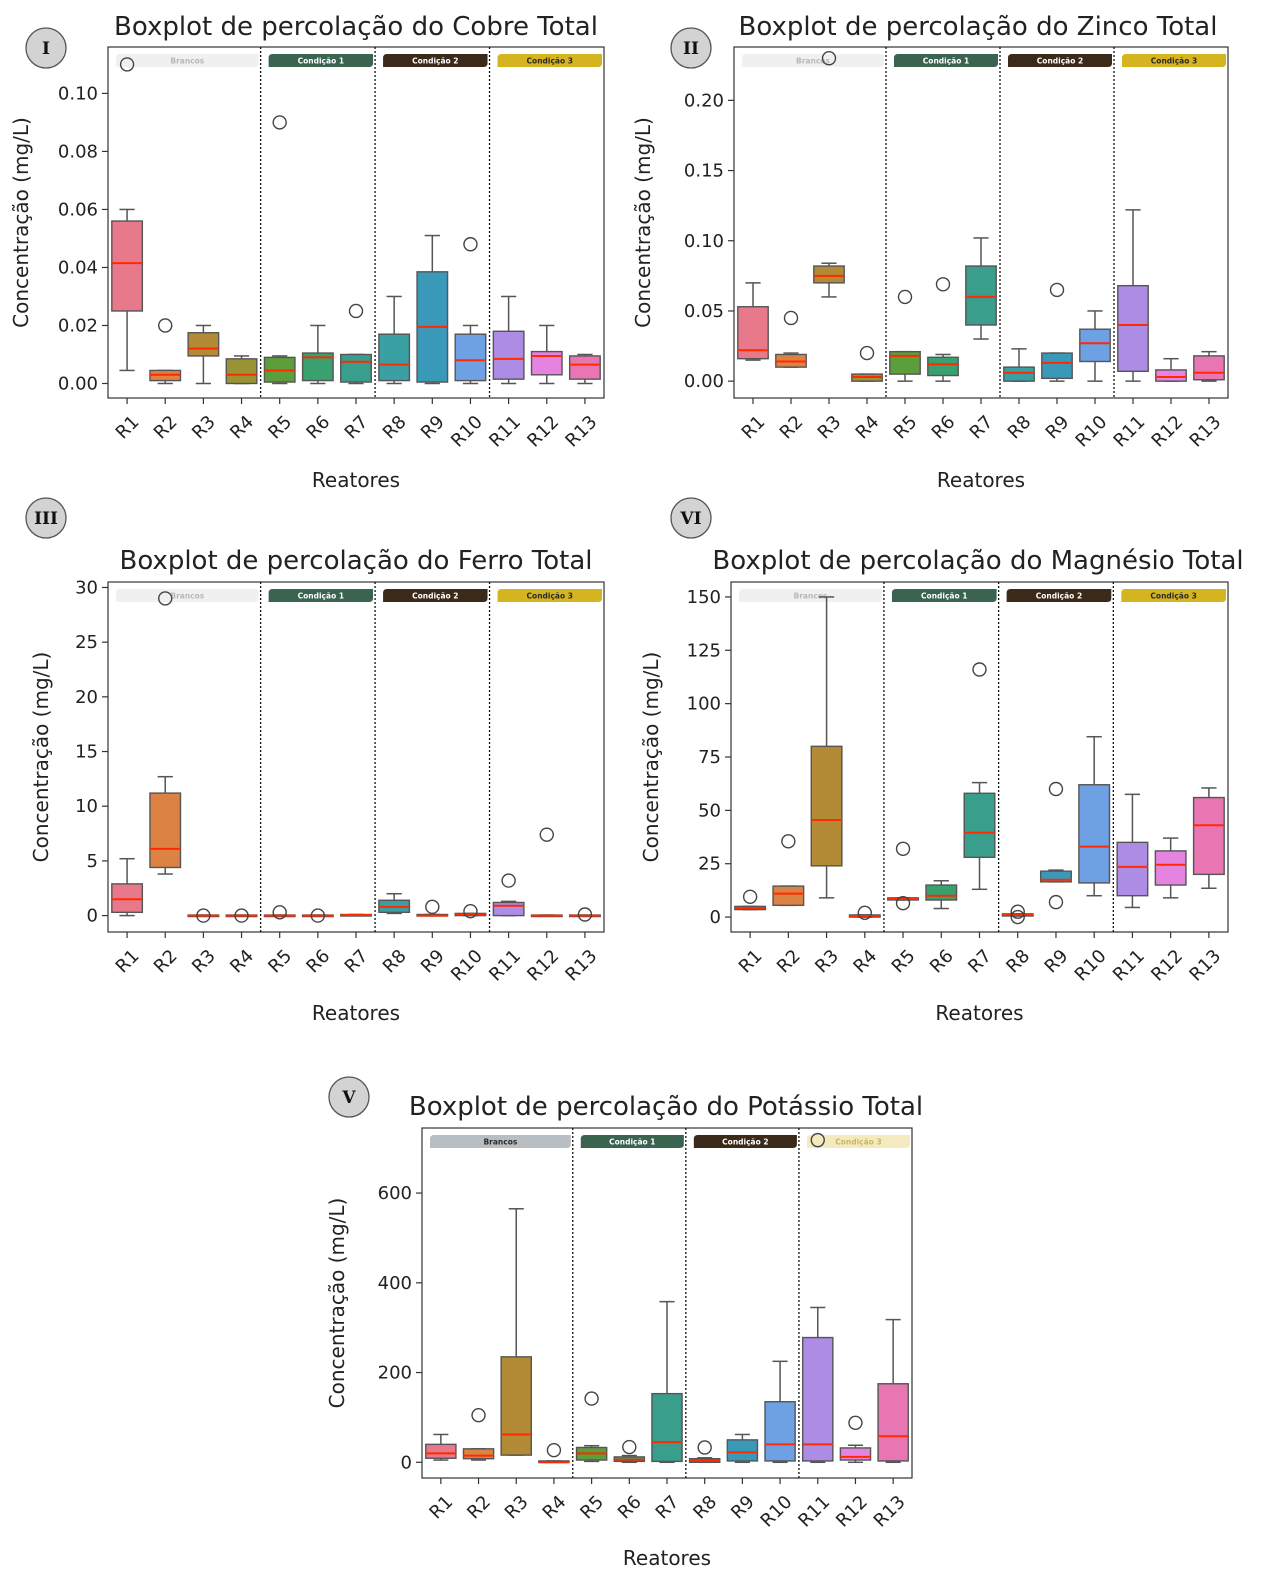 Image resolution: width=1266 pixels, height=1583 pixels. Describe the element at coordinates (187, 61) in the screenshot. I see `condition-banner-label: Brancos` at that location.